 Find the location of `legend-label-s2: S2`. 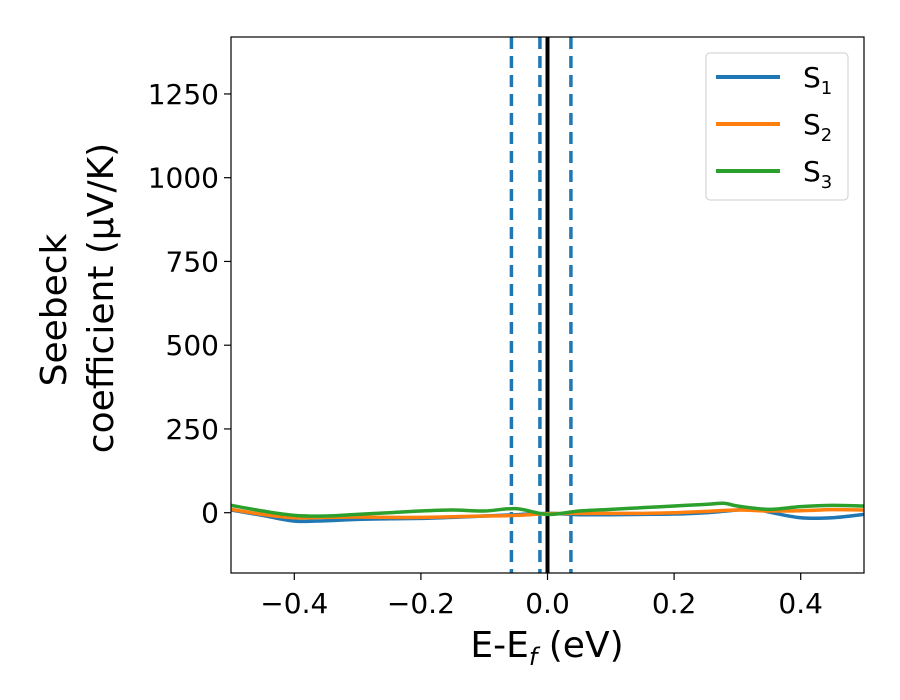

legend-label-s2: S2 is located at coordinates (817, 127).